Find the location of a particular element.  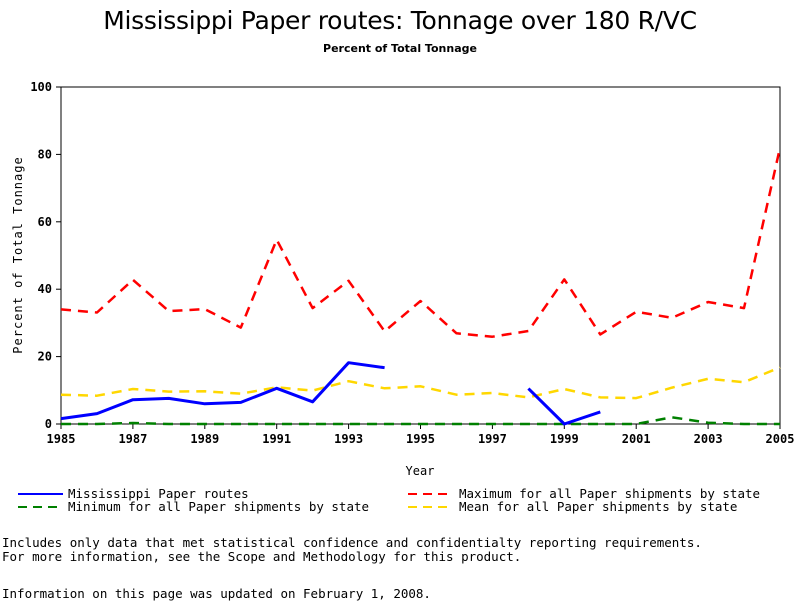

x-tick-label: 2003 is located at coordinates (708, 439).